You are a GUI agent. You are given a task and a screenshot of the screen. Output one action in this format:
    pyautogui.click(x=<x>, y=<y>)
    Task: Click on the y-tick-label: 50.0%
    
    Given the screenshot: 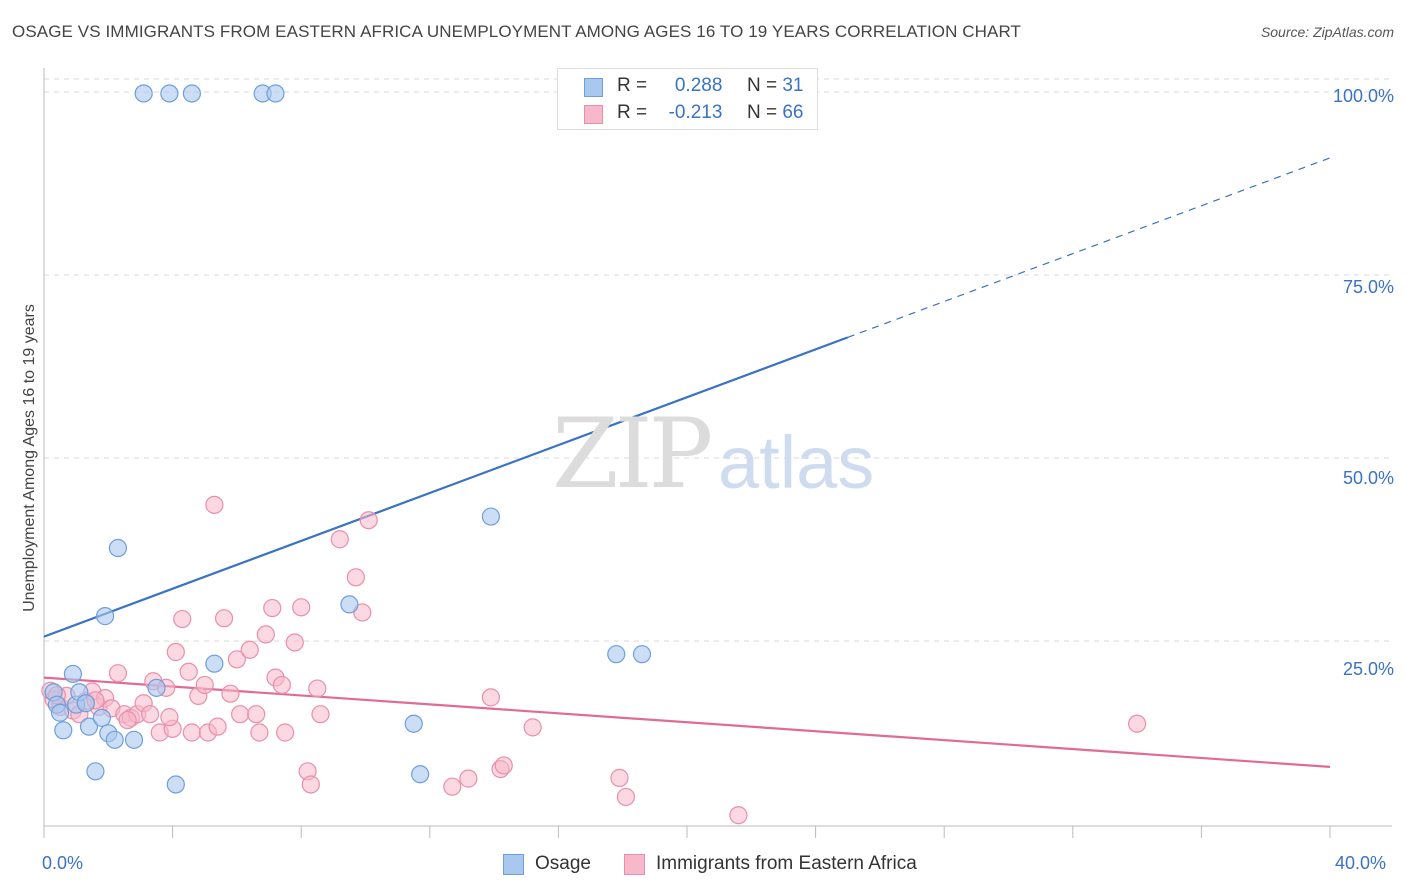 What is the action you would take?
    pyautogui.click(x=1368, y=478)
    